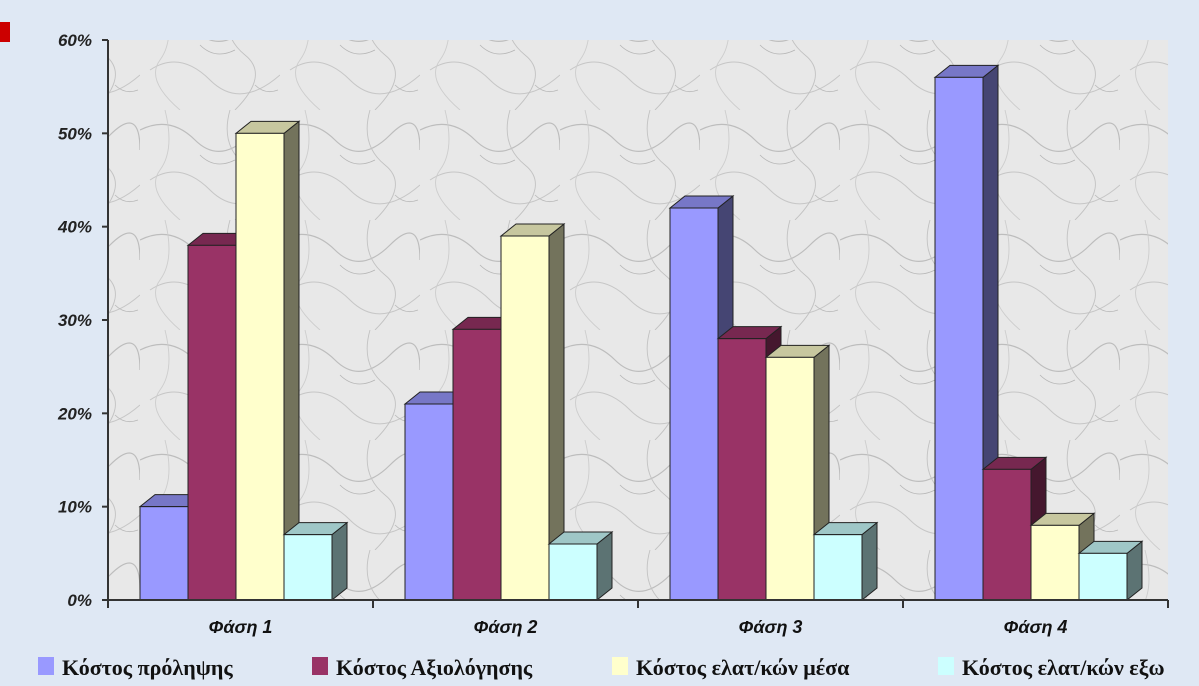 The height and width of the screenshot is (686, 1199). What do you see at coordinates (74, 413) in the screenshot?
I see `y-tick-label: 20%` at bounding box center [74, 413].